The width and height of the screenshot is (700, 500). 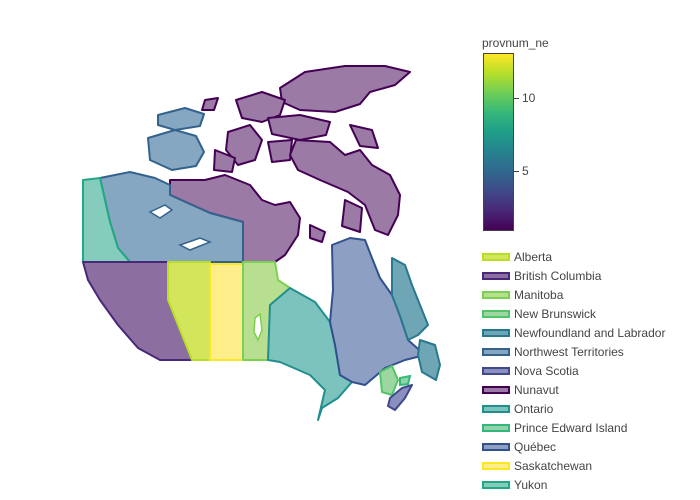 I want to click on legend-item: Saskatchewan, so click(x=582, y=468).